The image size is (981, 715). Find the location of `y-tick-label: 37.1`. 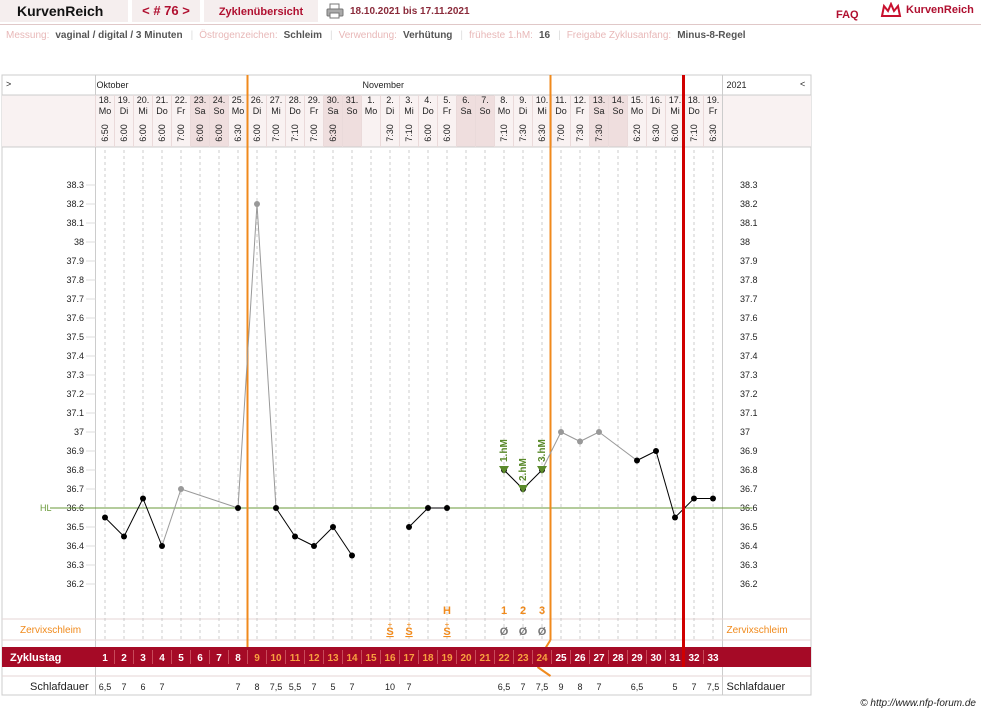

y-tick-label: 37.1 is located at coordinates (75, 413).